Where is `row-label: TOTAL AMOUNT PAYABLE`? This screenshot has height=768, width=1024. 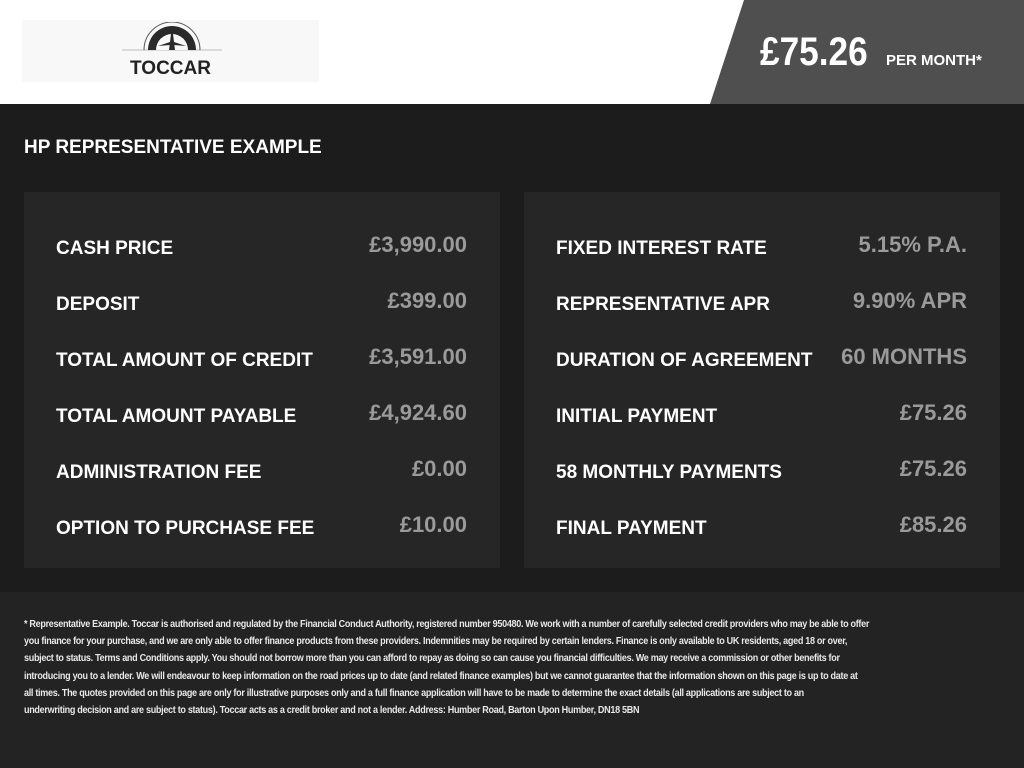
row-label: TOTAL AMOUNT PAYABLE is located at coordinates (176, 416).